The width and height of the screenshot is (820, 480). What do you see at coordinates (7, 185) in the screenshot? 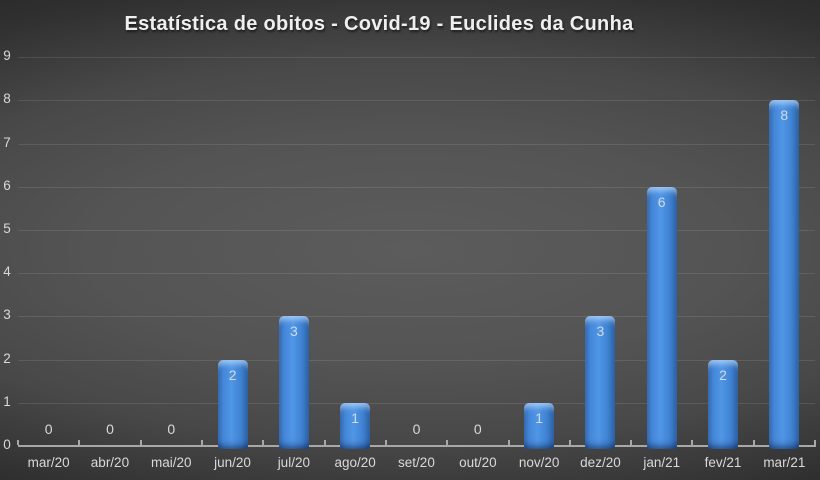
I see `y-axis-tick-label: 6` at bounding box center [7, 185].